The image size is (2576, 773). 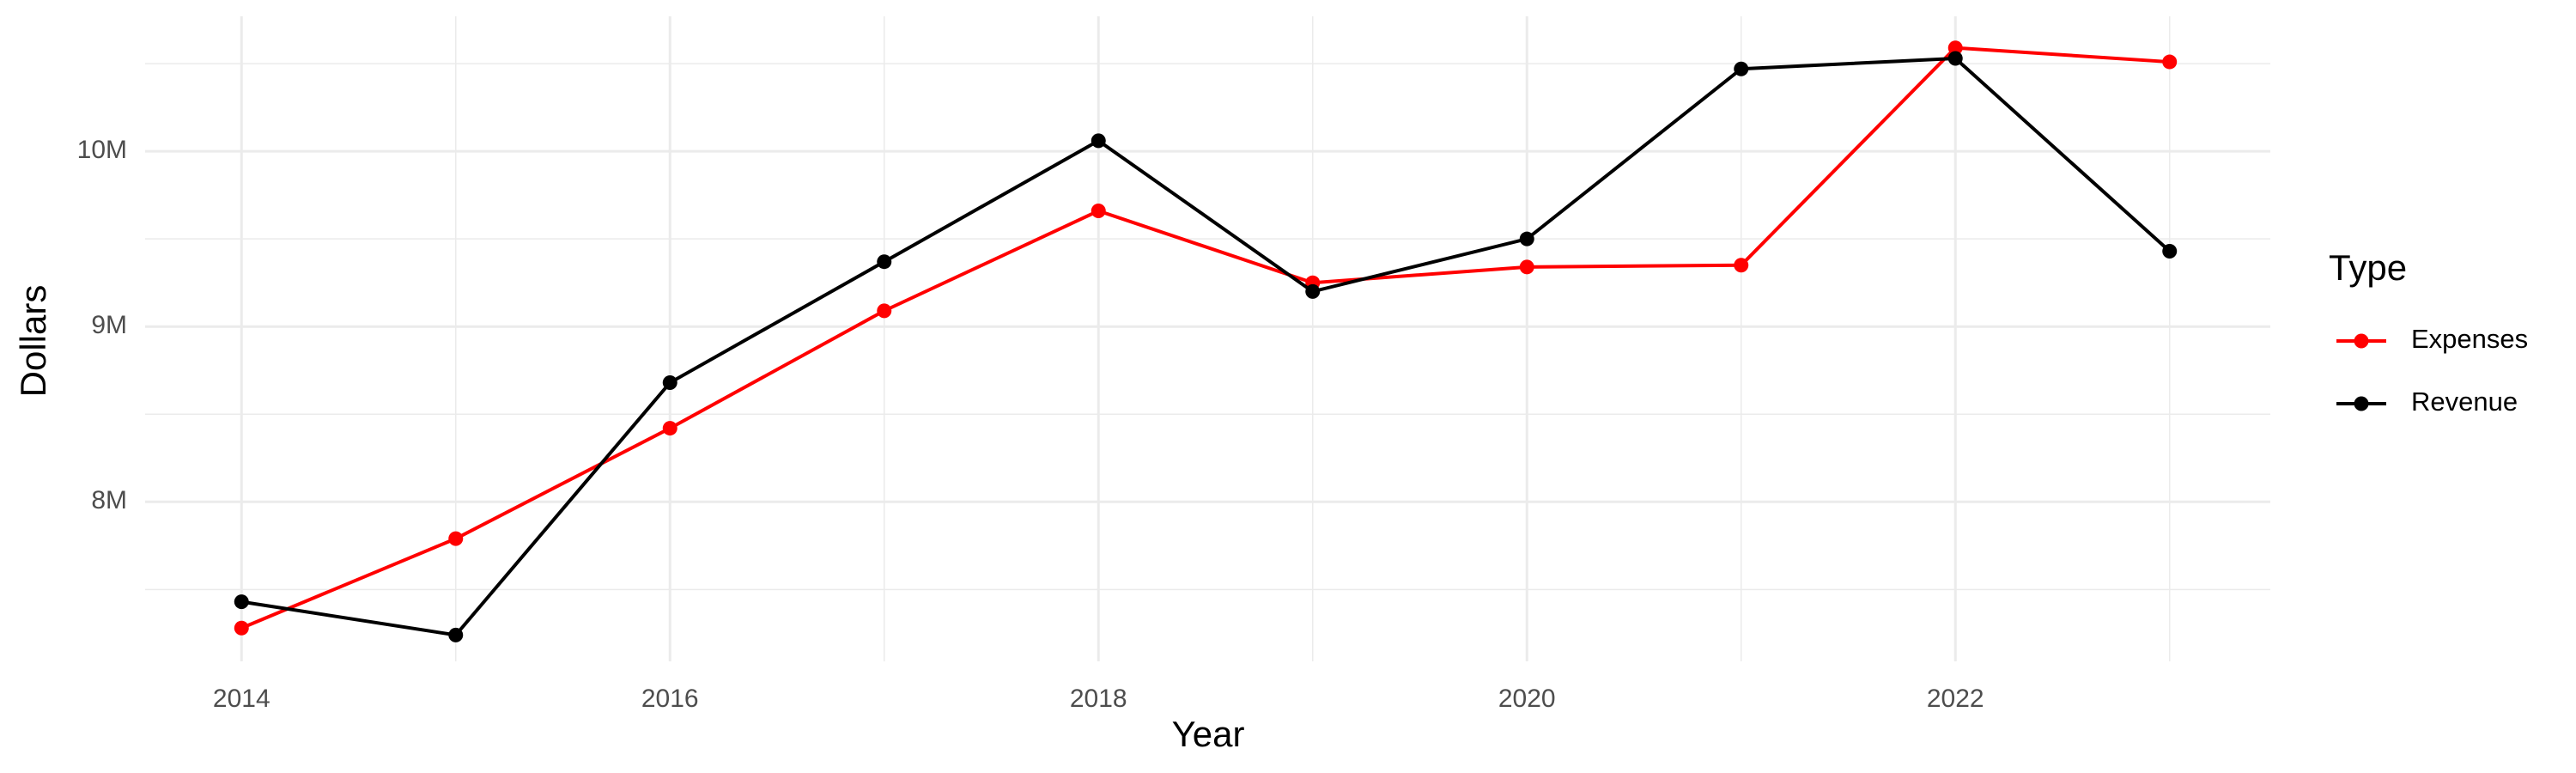 I want to click on y-tick-label: 8M, so click(x=109, y=500).